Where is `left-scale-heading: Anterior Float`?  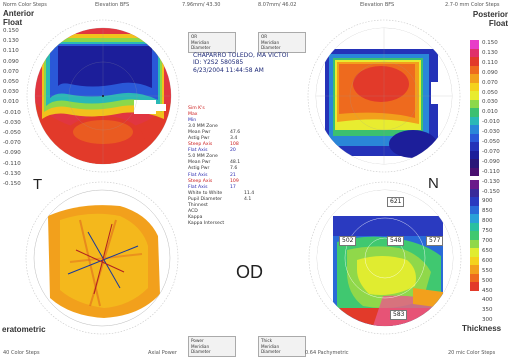
left-scale-heading: Anterior Float is located at coordinates (18, 18).